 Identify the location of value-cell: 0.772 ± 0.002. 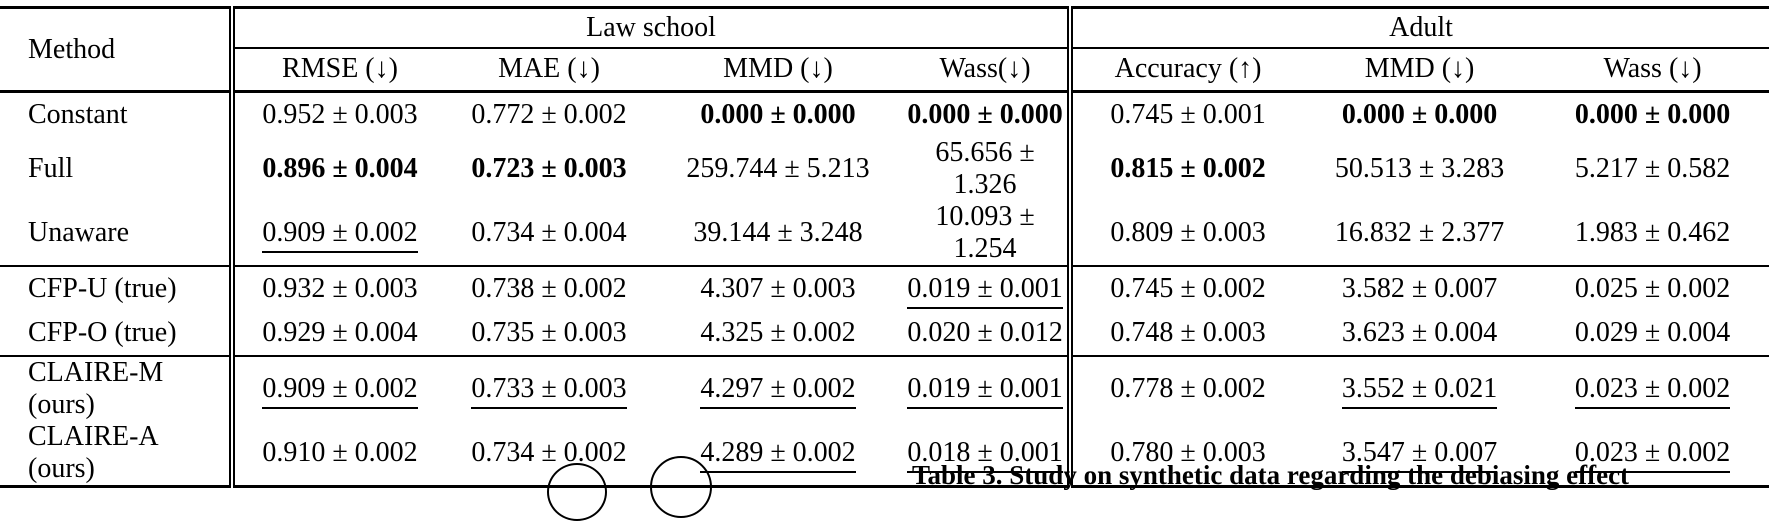
(549, 114).